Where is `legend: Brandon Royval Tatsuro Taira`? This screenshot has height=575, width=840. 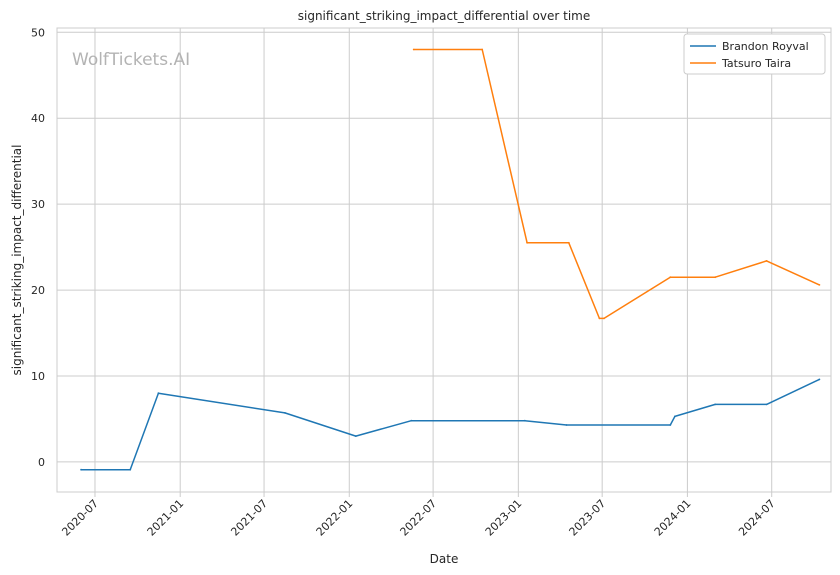 legend: Brandon Royval Tatsuro Taira is located at coordinates (754, 54).